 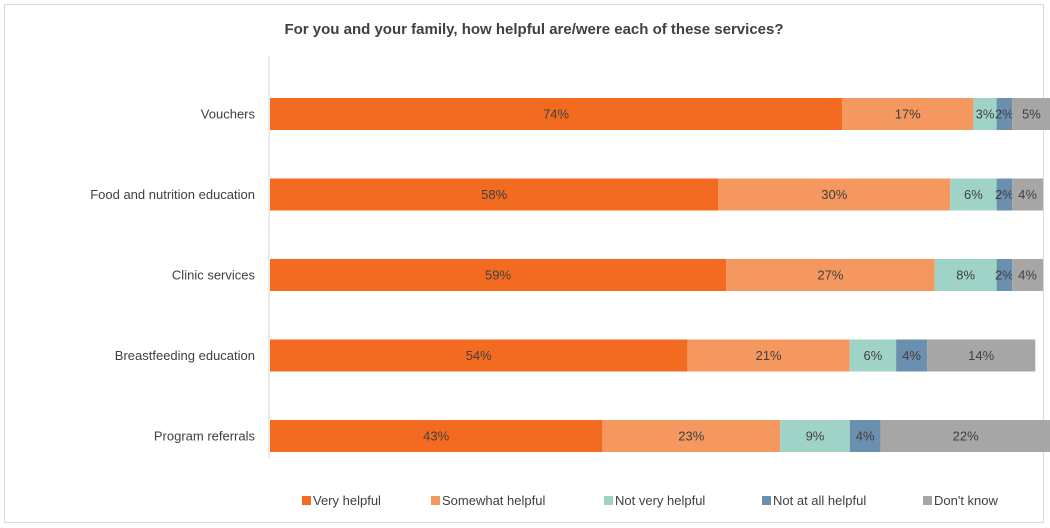 I want to click on data-label: 14%, so click(x=981, y=355).